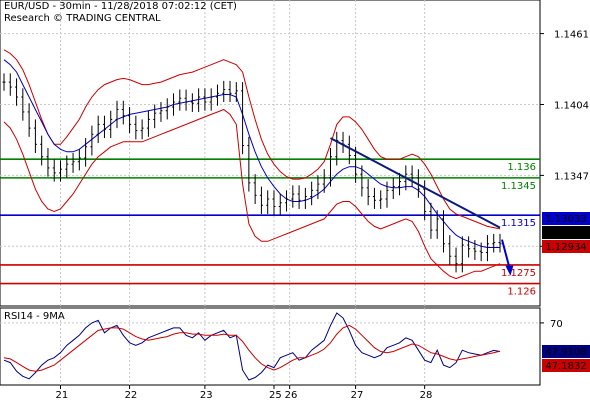 This screenshot has width=590, height=400. What do you see at coordinates (357, 395) in the screenshot?
I see `x-tick-label: 27` at bounding box center [357, 395].